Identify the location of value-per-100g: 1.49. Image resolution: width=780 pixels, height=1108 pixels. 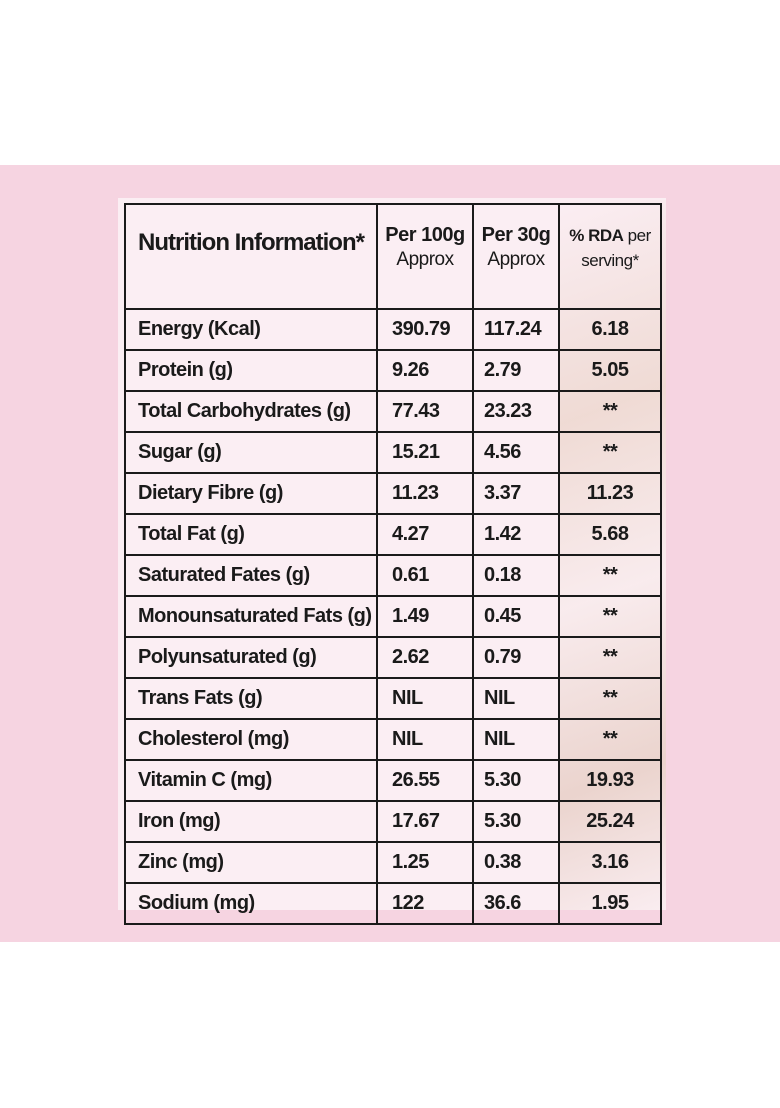
(410, 616).